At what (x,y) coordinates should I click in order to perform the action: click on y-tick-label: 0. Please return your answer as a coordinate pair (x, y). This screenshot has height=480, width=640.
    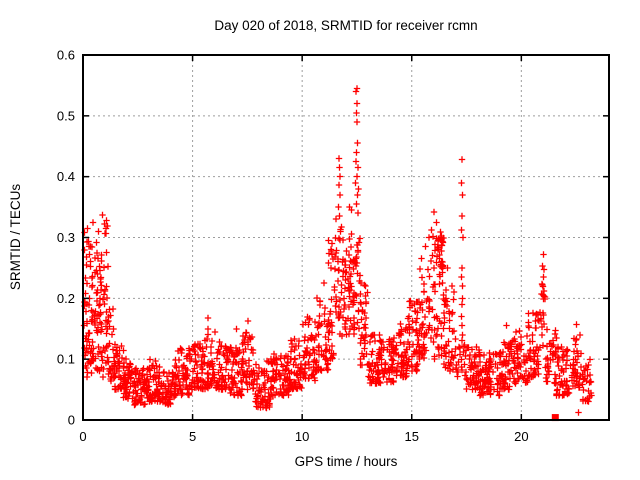
    Looking at the image, I should click on (71, 420).